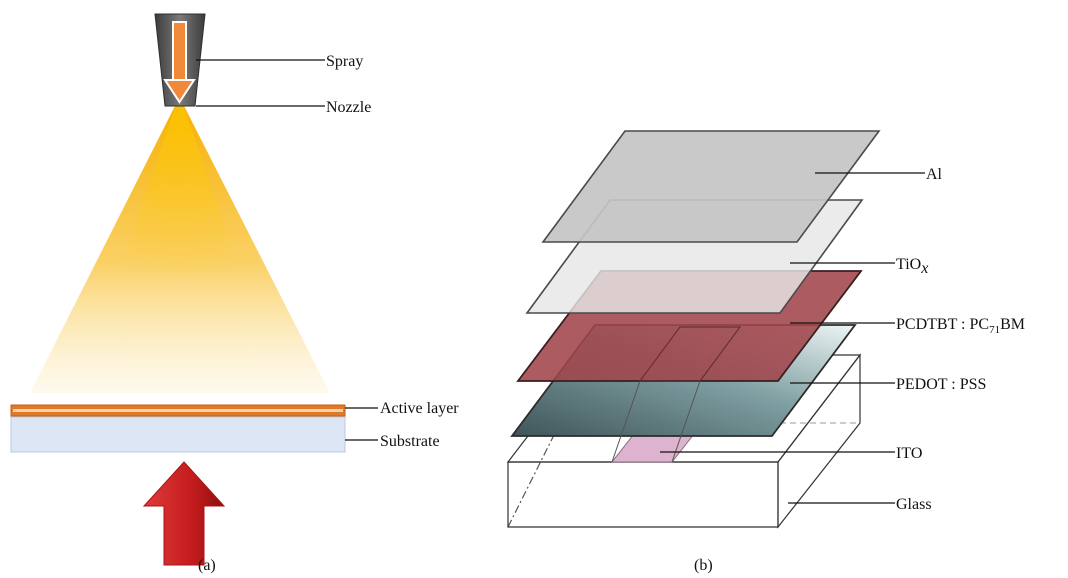  I want to click on ito-layer, so click(653, 448).